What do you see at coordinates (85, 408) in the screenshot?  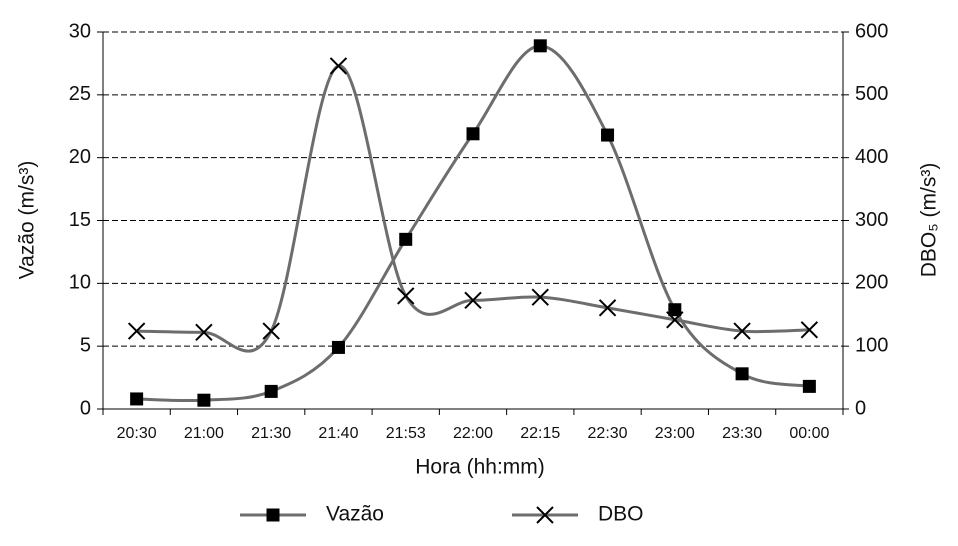 I see `y-tick-label: 0` at bounding box center [85, 408].